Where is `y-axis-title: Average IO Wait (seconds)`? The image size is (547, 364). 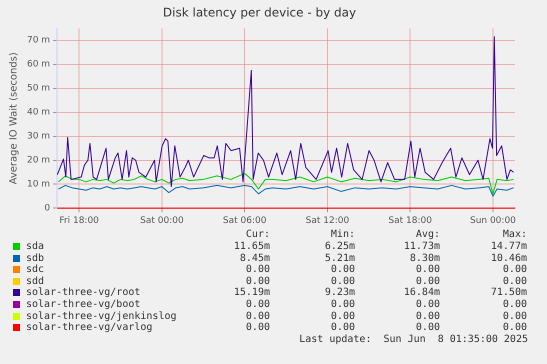
y-axis-title: Average IO Wait (seconds) is located at coordinates (14, 118).